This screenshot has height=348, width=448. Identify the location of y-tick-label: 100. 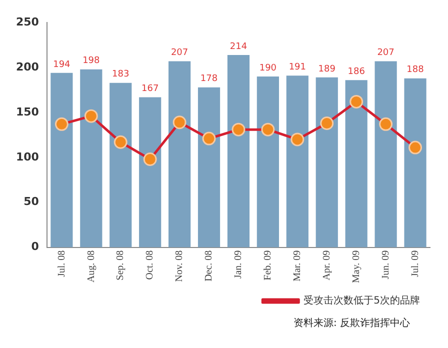
(28, 157).